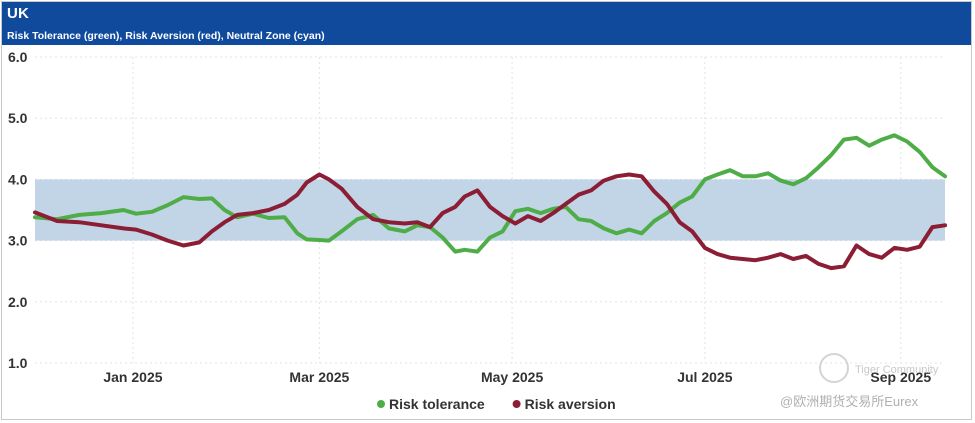  I want to click on watermark: Tiger Community @欧洲期货交易所Eurex, so click(859, 381).